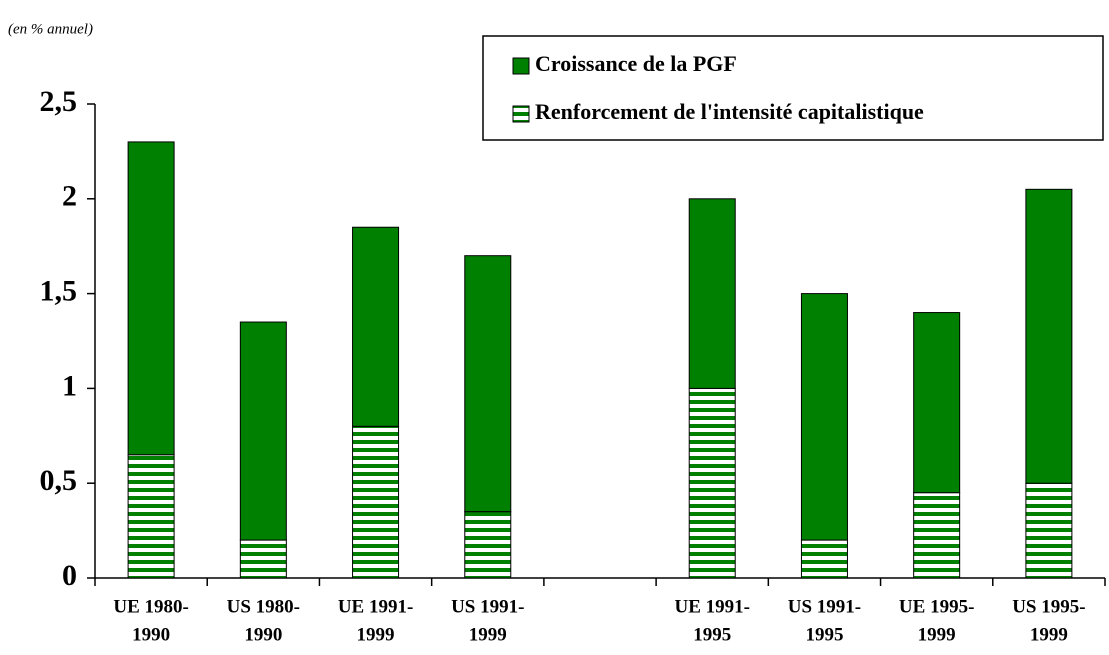  What do you see at coordinates (69, 385) in the screenshot?
I see `y-tick-label: 1` at bounding box center [69, 385].